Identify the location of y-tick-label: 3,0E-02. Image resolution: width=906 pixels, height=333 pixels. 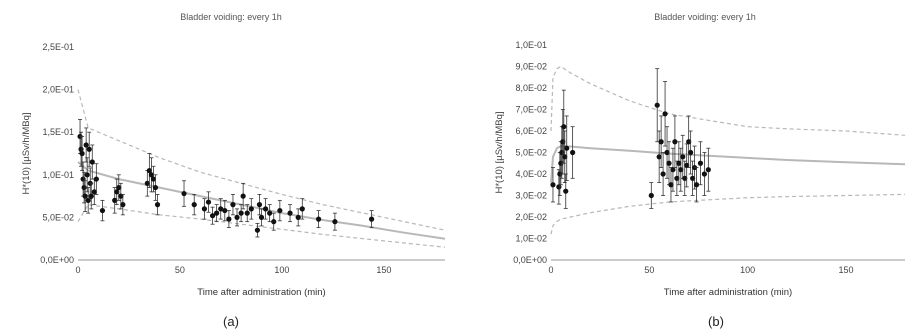
(531, 196).